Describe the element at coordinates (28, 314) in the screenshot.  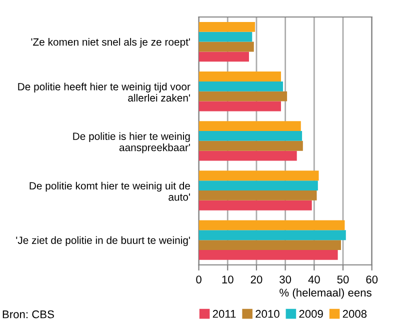
I see `text: Bron: CBS` at that location.